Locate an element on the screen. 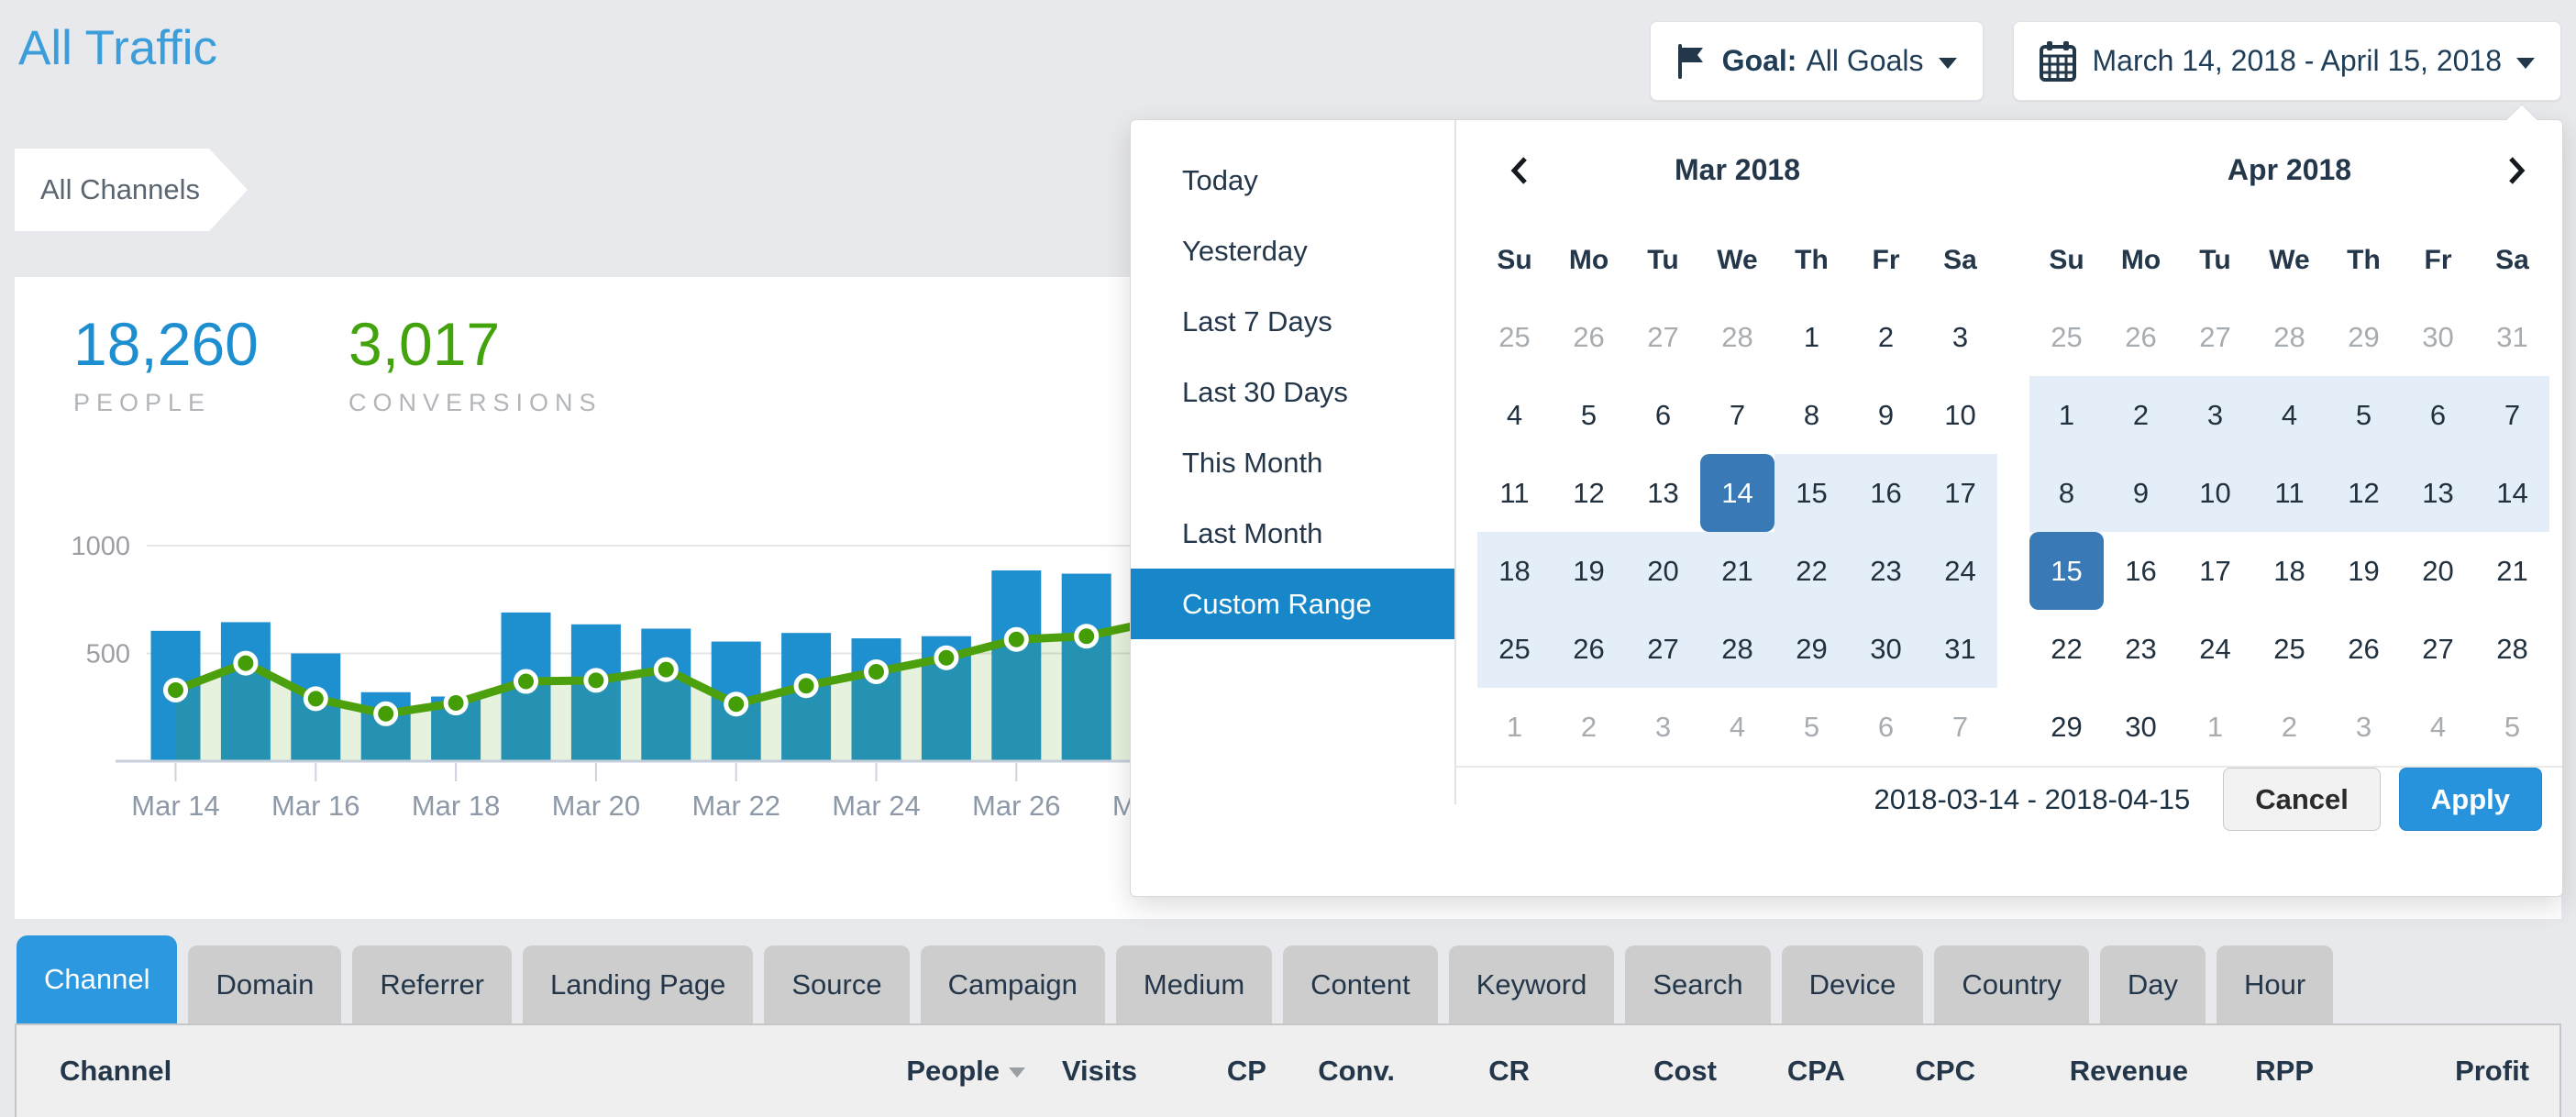 This screenshot has width=2576, height=1117. tab-landing-page: Landing Page is located at coordinates (638, 985).